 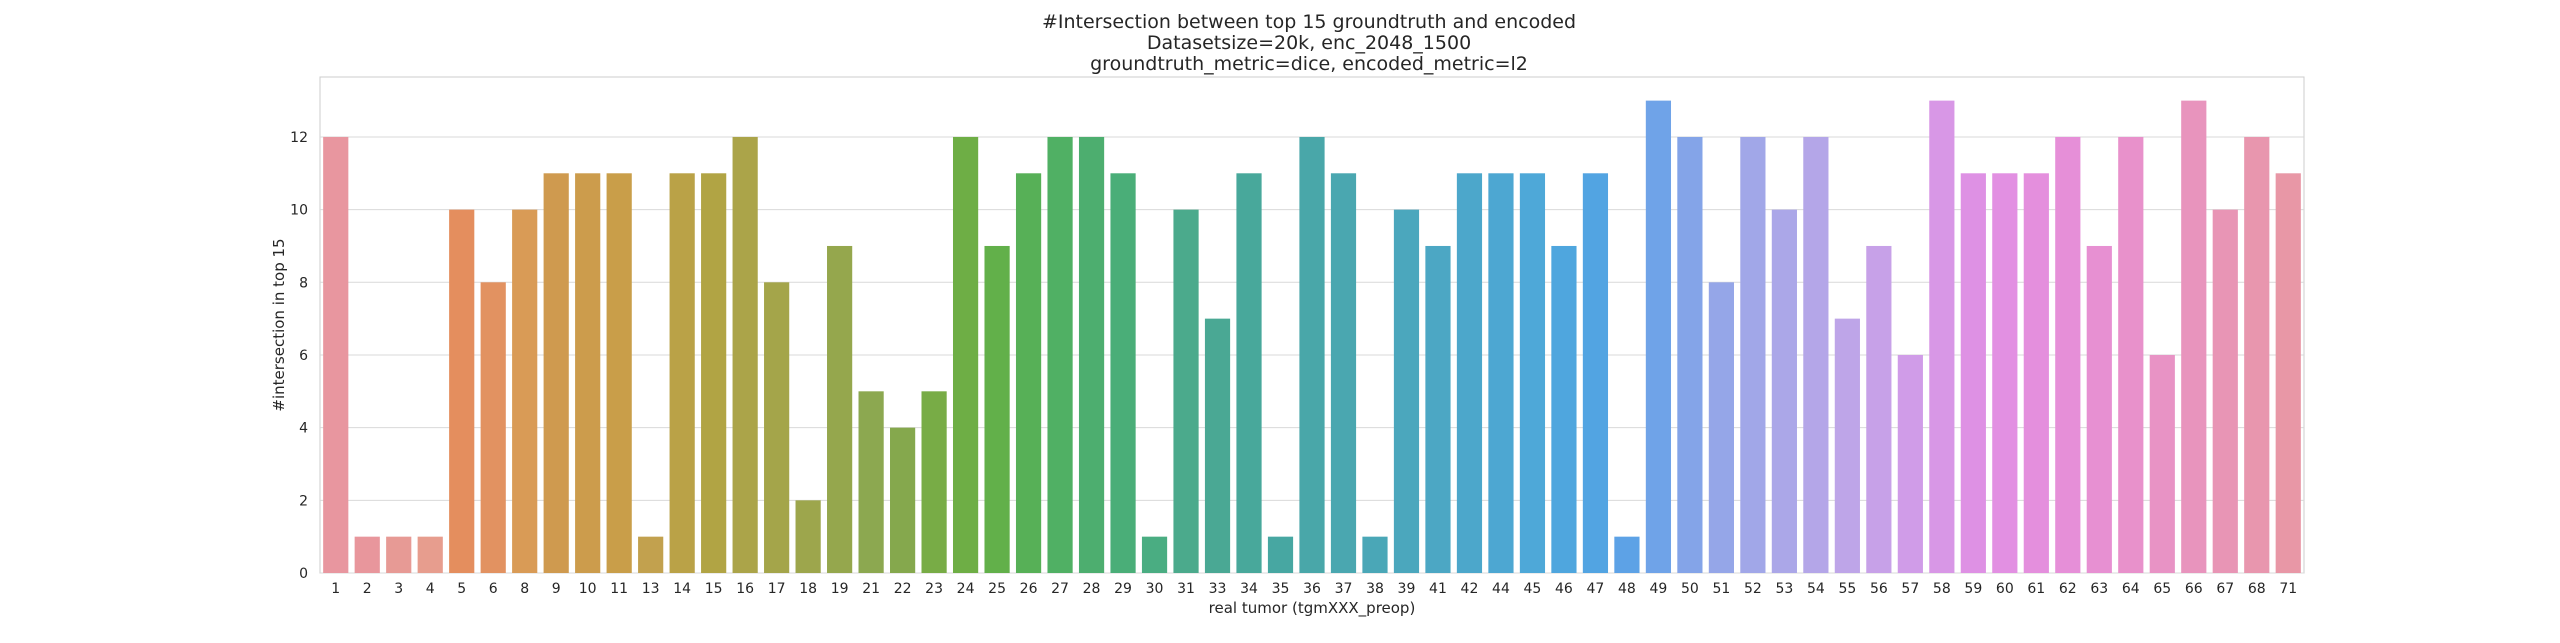 What do you see at coordinates (430, 589) in the screenshot?
I see `x-tick-label: 4` at bounding box center [430, 589].